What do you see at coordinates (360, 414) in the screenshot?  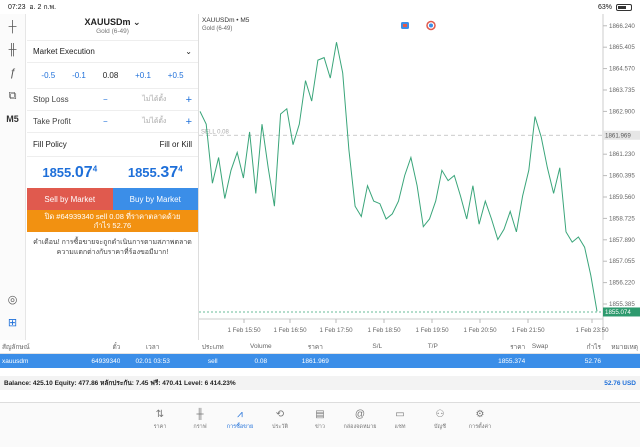 I see `mailbox-icon: @` at bounding box center [360, 414].